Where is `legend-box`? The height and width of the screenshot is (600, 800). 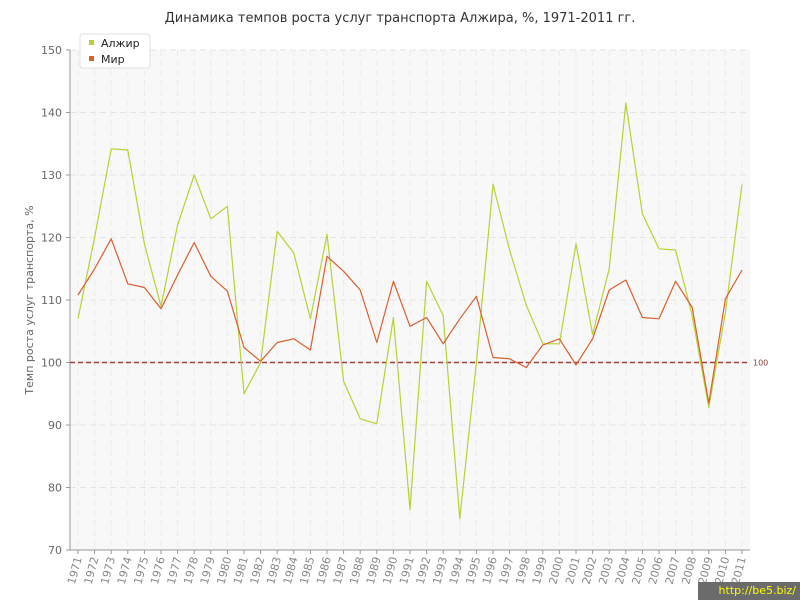 legend-box is located at coordinates (115, 51).